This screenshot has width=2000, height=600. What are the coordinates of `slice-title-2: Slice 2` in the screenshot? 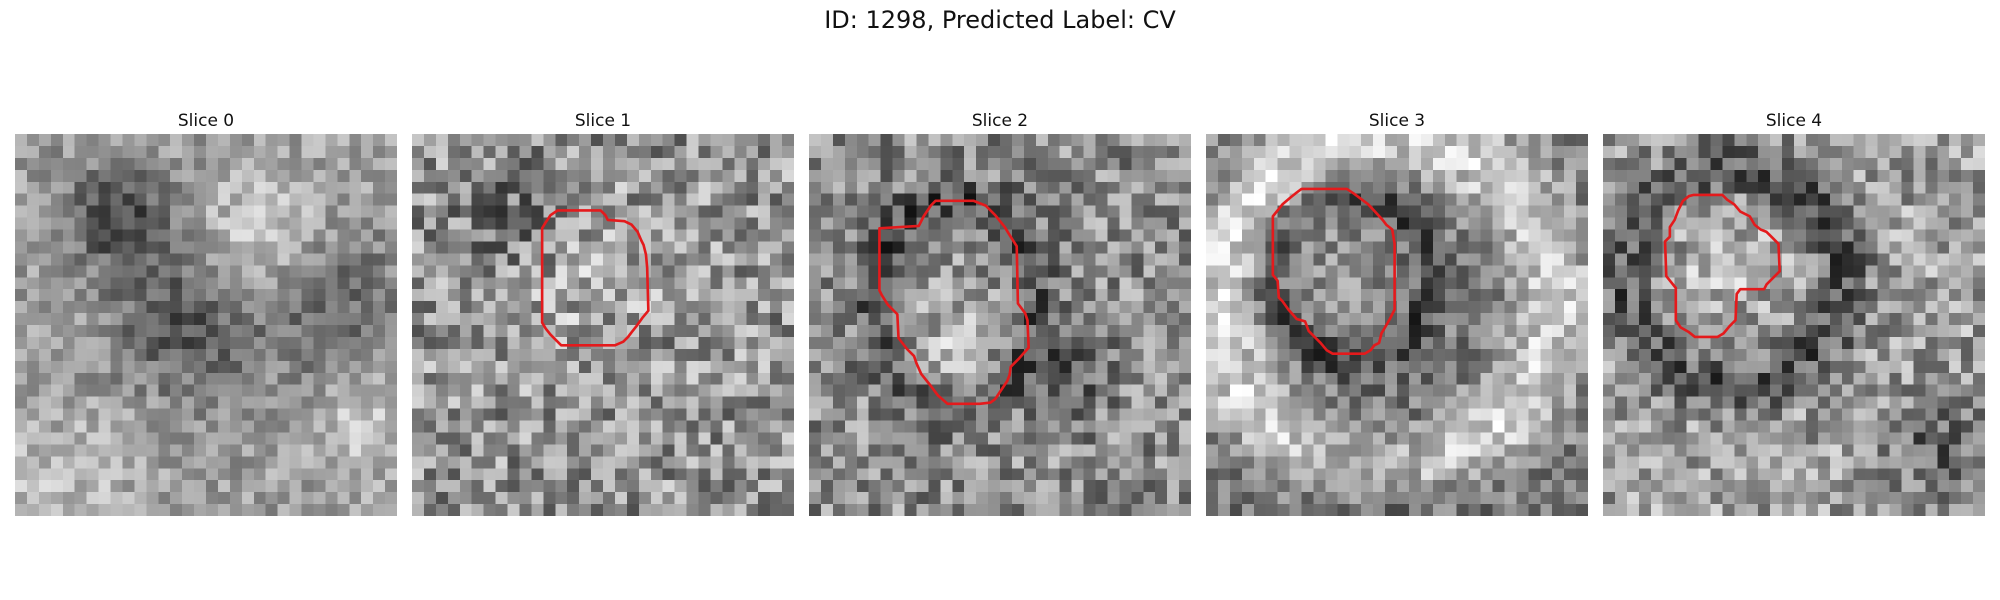 It's located at (1000, 121).